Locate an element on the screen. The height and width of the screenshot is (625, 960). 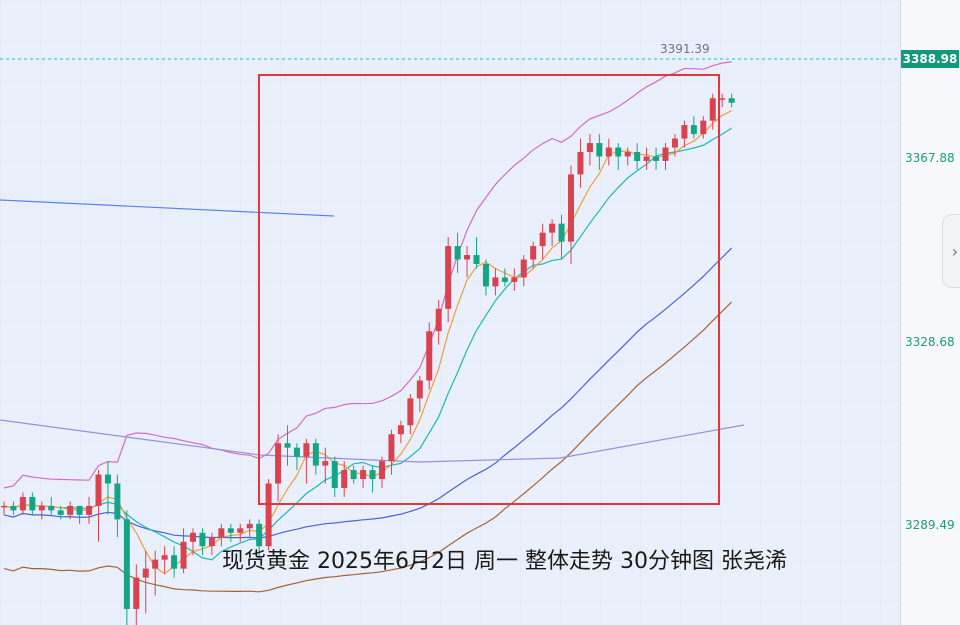
price-tick-3: 3289.49 is located at coordinates (930, 525).